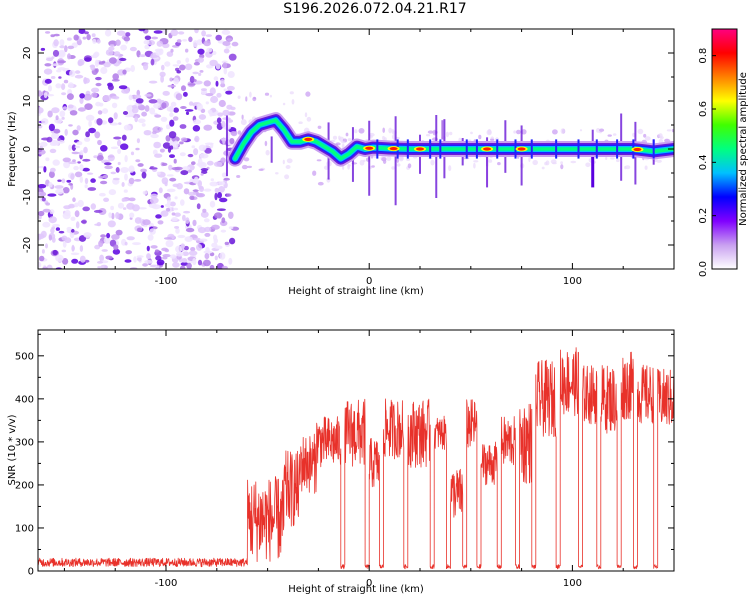  Describe the element at coordinates (356, 589) in the screenshot. I see `snr-x-label: Height of straight line (km)` at that location.